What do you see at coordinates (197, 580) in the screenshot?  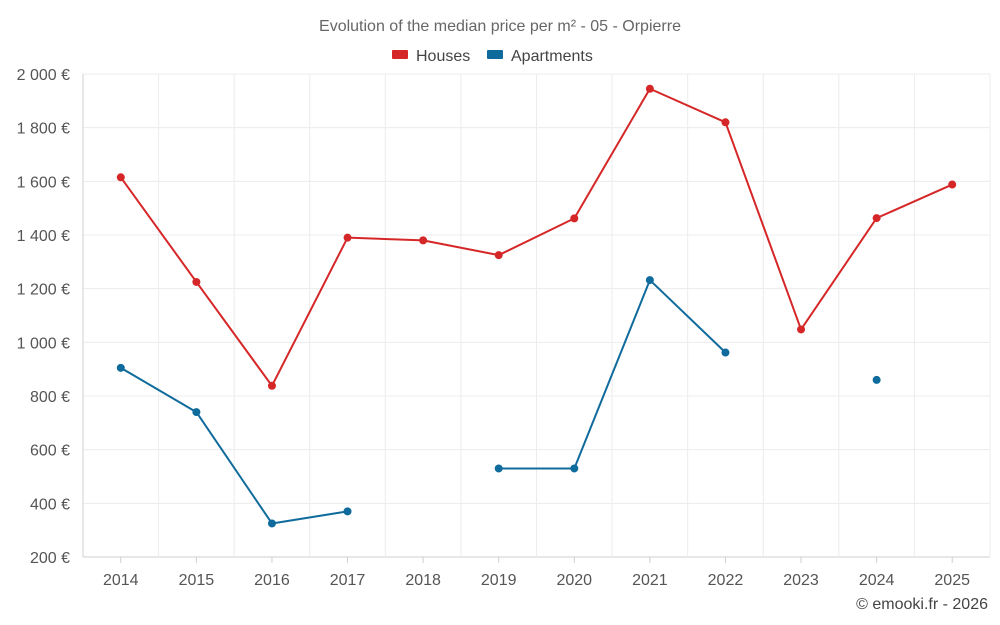 I see `x-tick-label: 2015` at bounding box center [197, 580].